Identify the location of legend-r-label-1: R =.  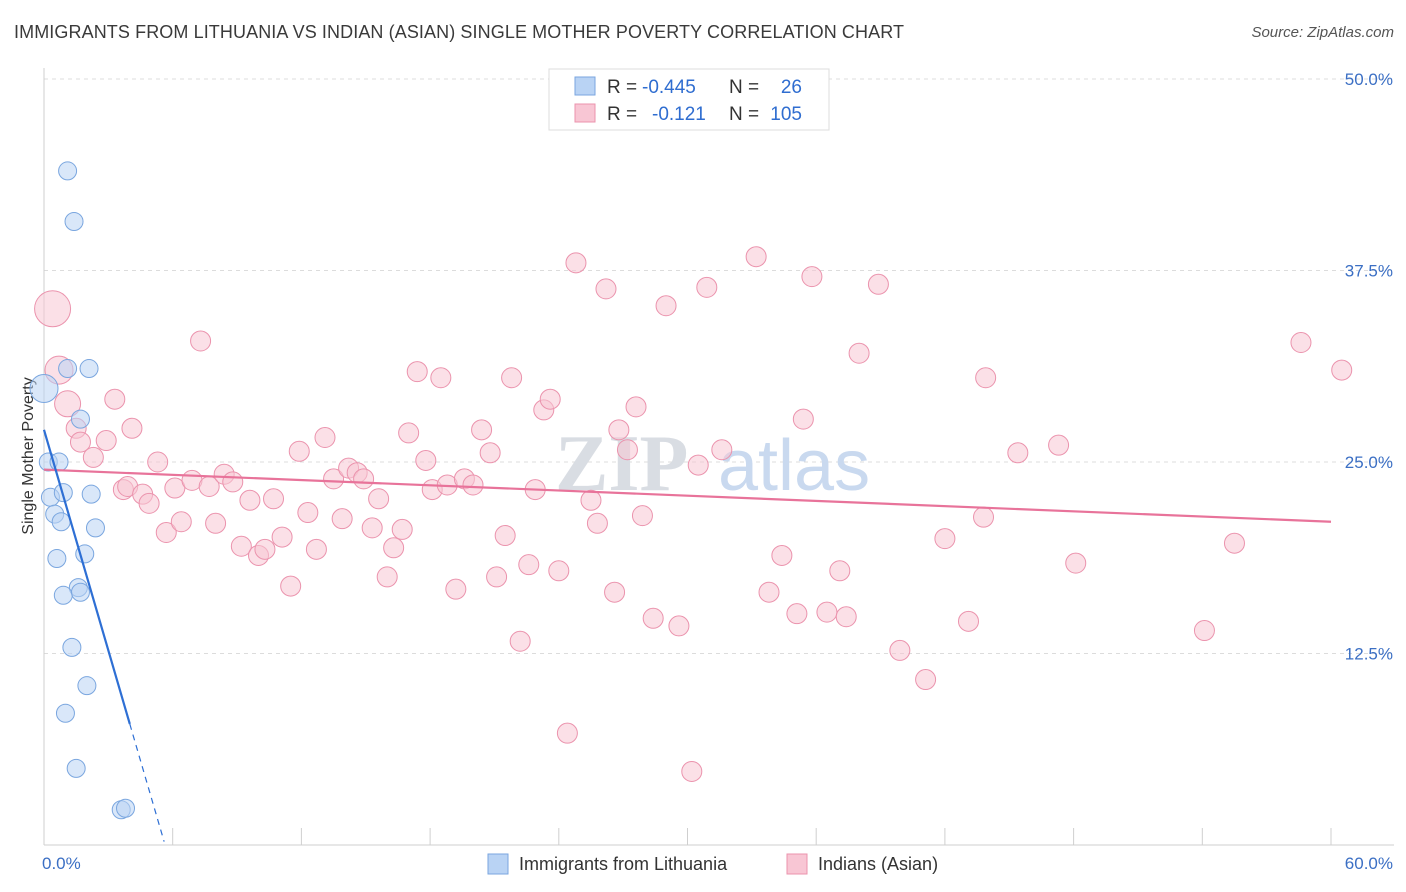
(622, 87).